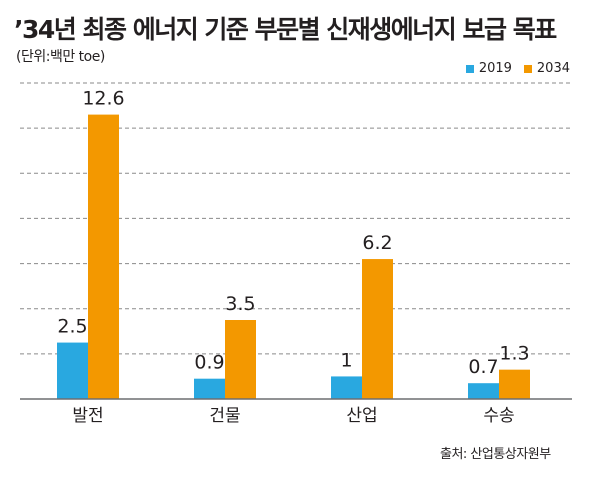  What do you see at coordinates (553, 68) in the screenshot?
I see `legend-label-2034: 2034` at bounding box center [553, 68].